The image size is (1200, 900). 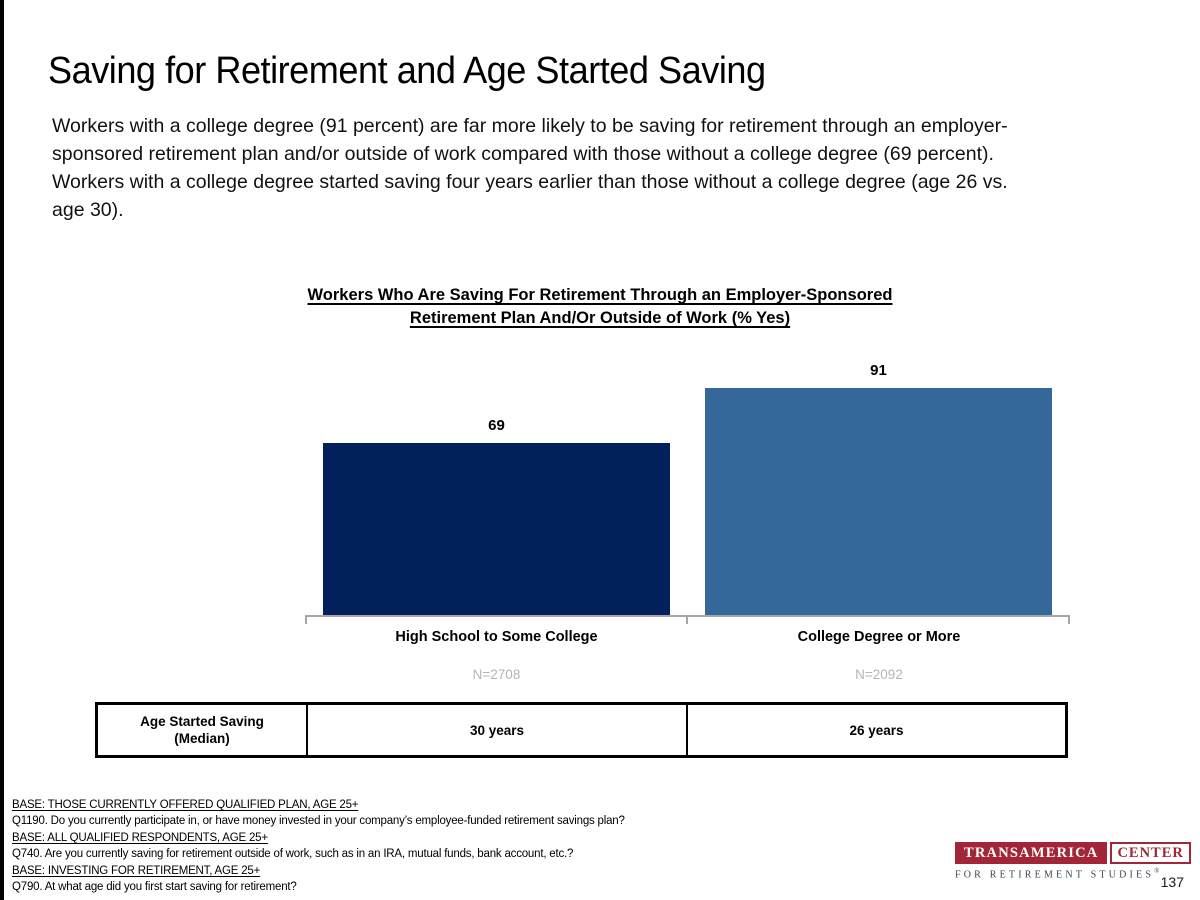 I want to click on logo-secondary-text: CENTER, so click(x=1150, y=853).